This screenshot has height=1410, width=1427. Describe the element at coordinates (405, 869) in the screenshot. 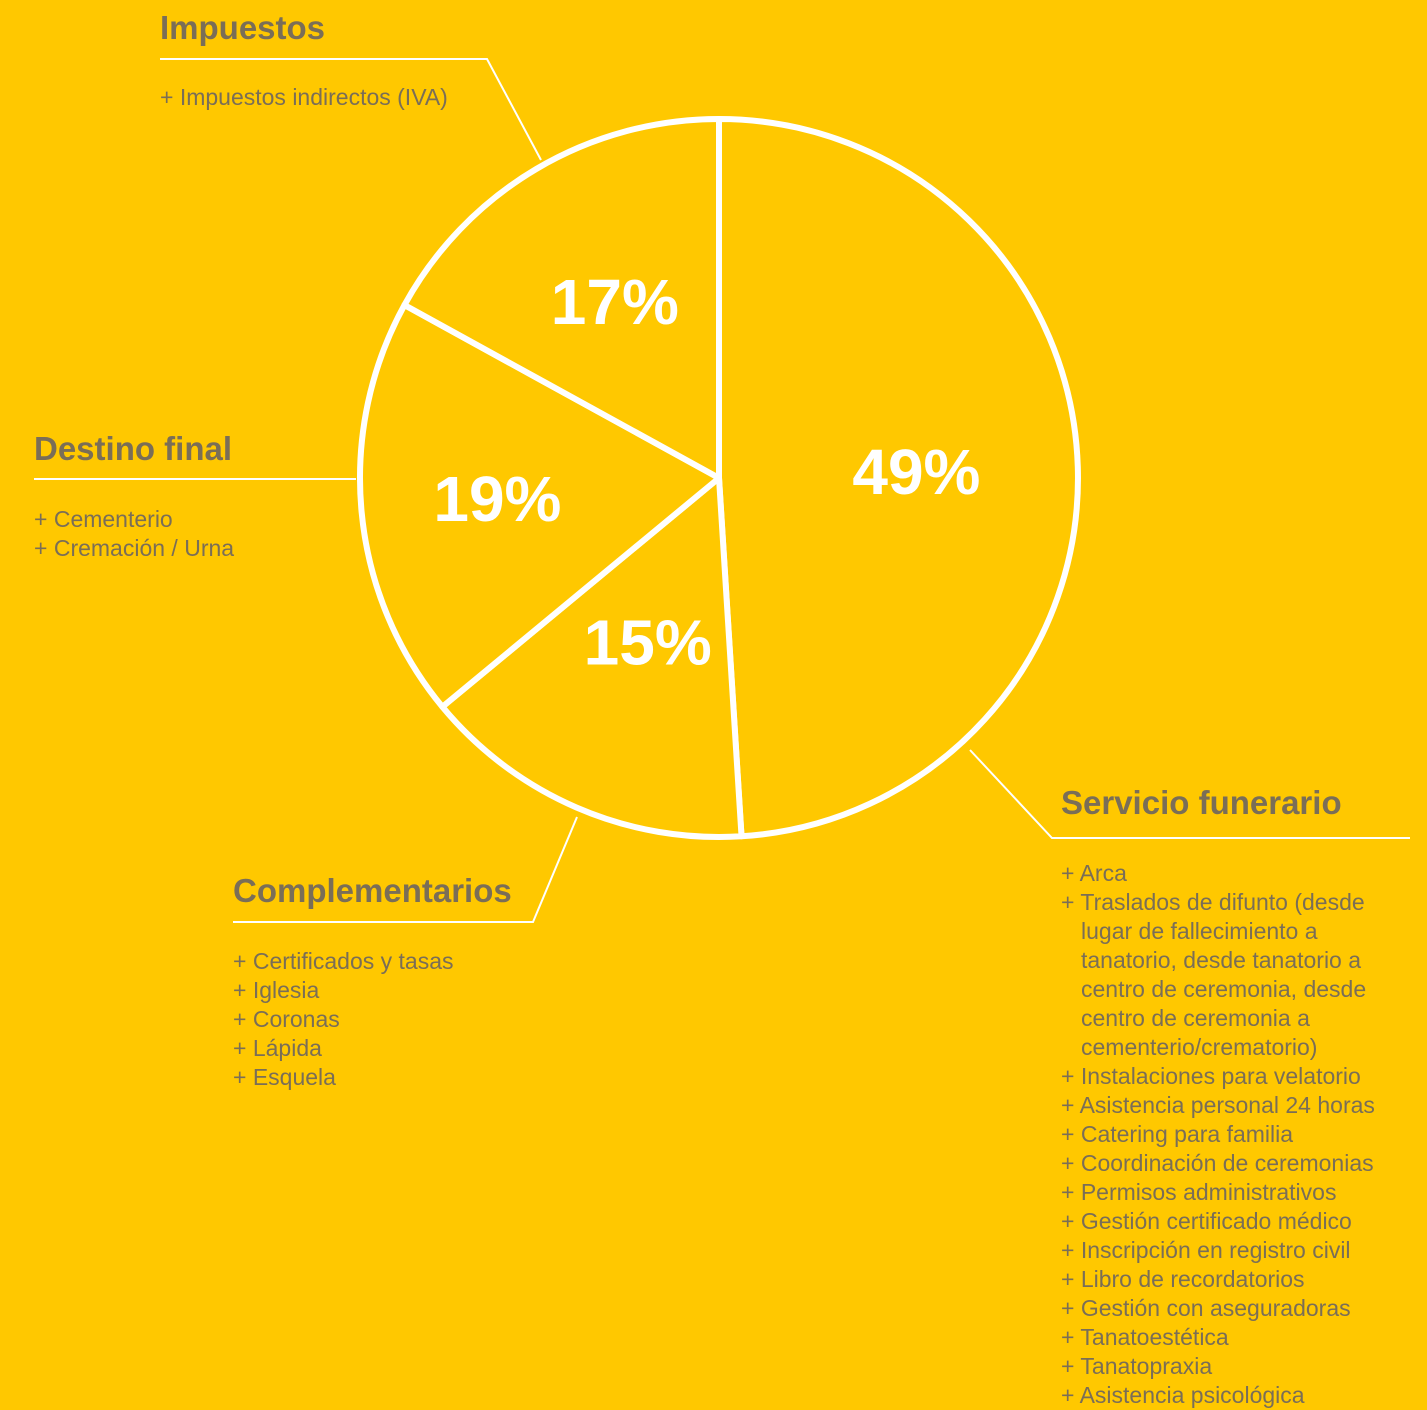

I see `leader-line-complementarios` at that location.